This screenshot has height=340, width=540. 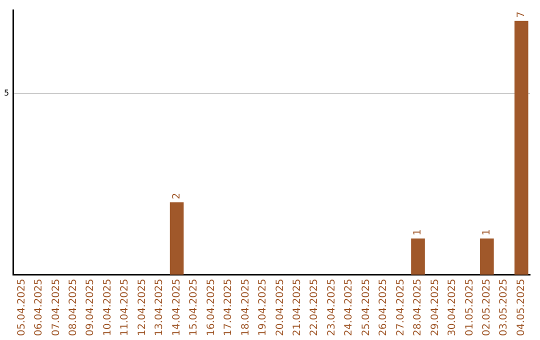 What do you see at coordinates (521, 307) in the screenshot?
I see `x-tick-label: 04.05.2025` at bounding box center [521, 307].